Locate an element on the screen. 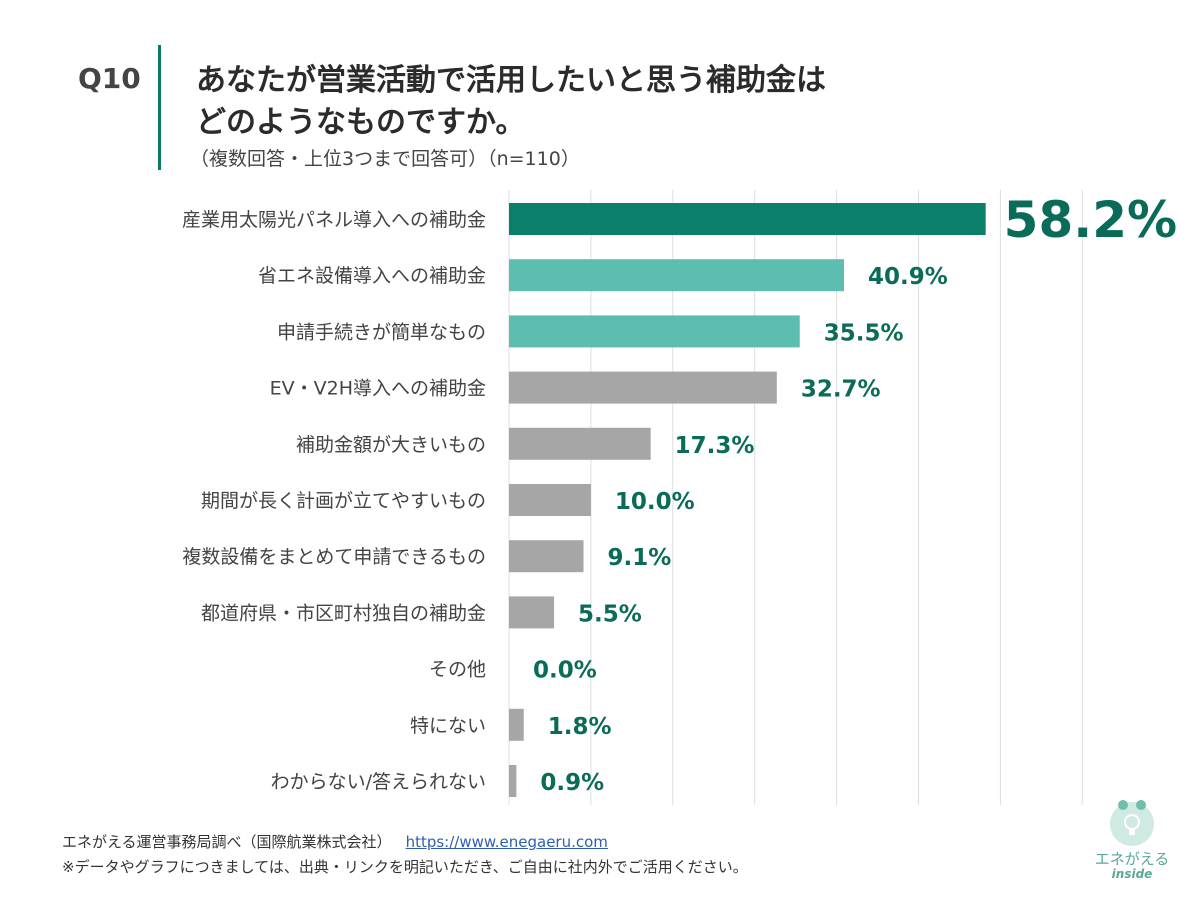 This screenshot has width=1200, height=900. question-title-line1: あなたが営業活動で活用したいと思う補助金は is located at coordinates (511, 80).